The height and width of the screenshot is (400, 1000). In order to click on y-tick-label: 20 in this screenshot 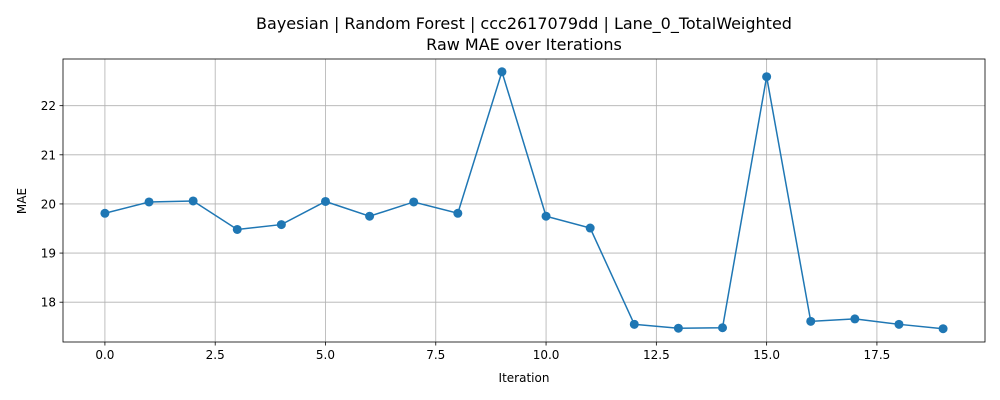, I will do `click(48, 204)`.